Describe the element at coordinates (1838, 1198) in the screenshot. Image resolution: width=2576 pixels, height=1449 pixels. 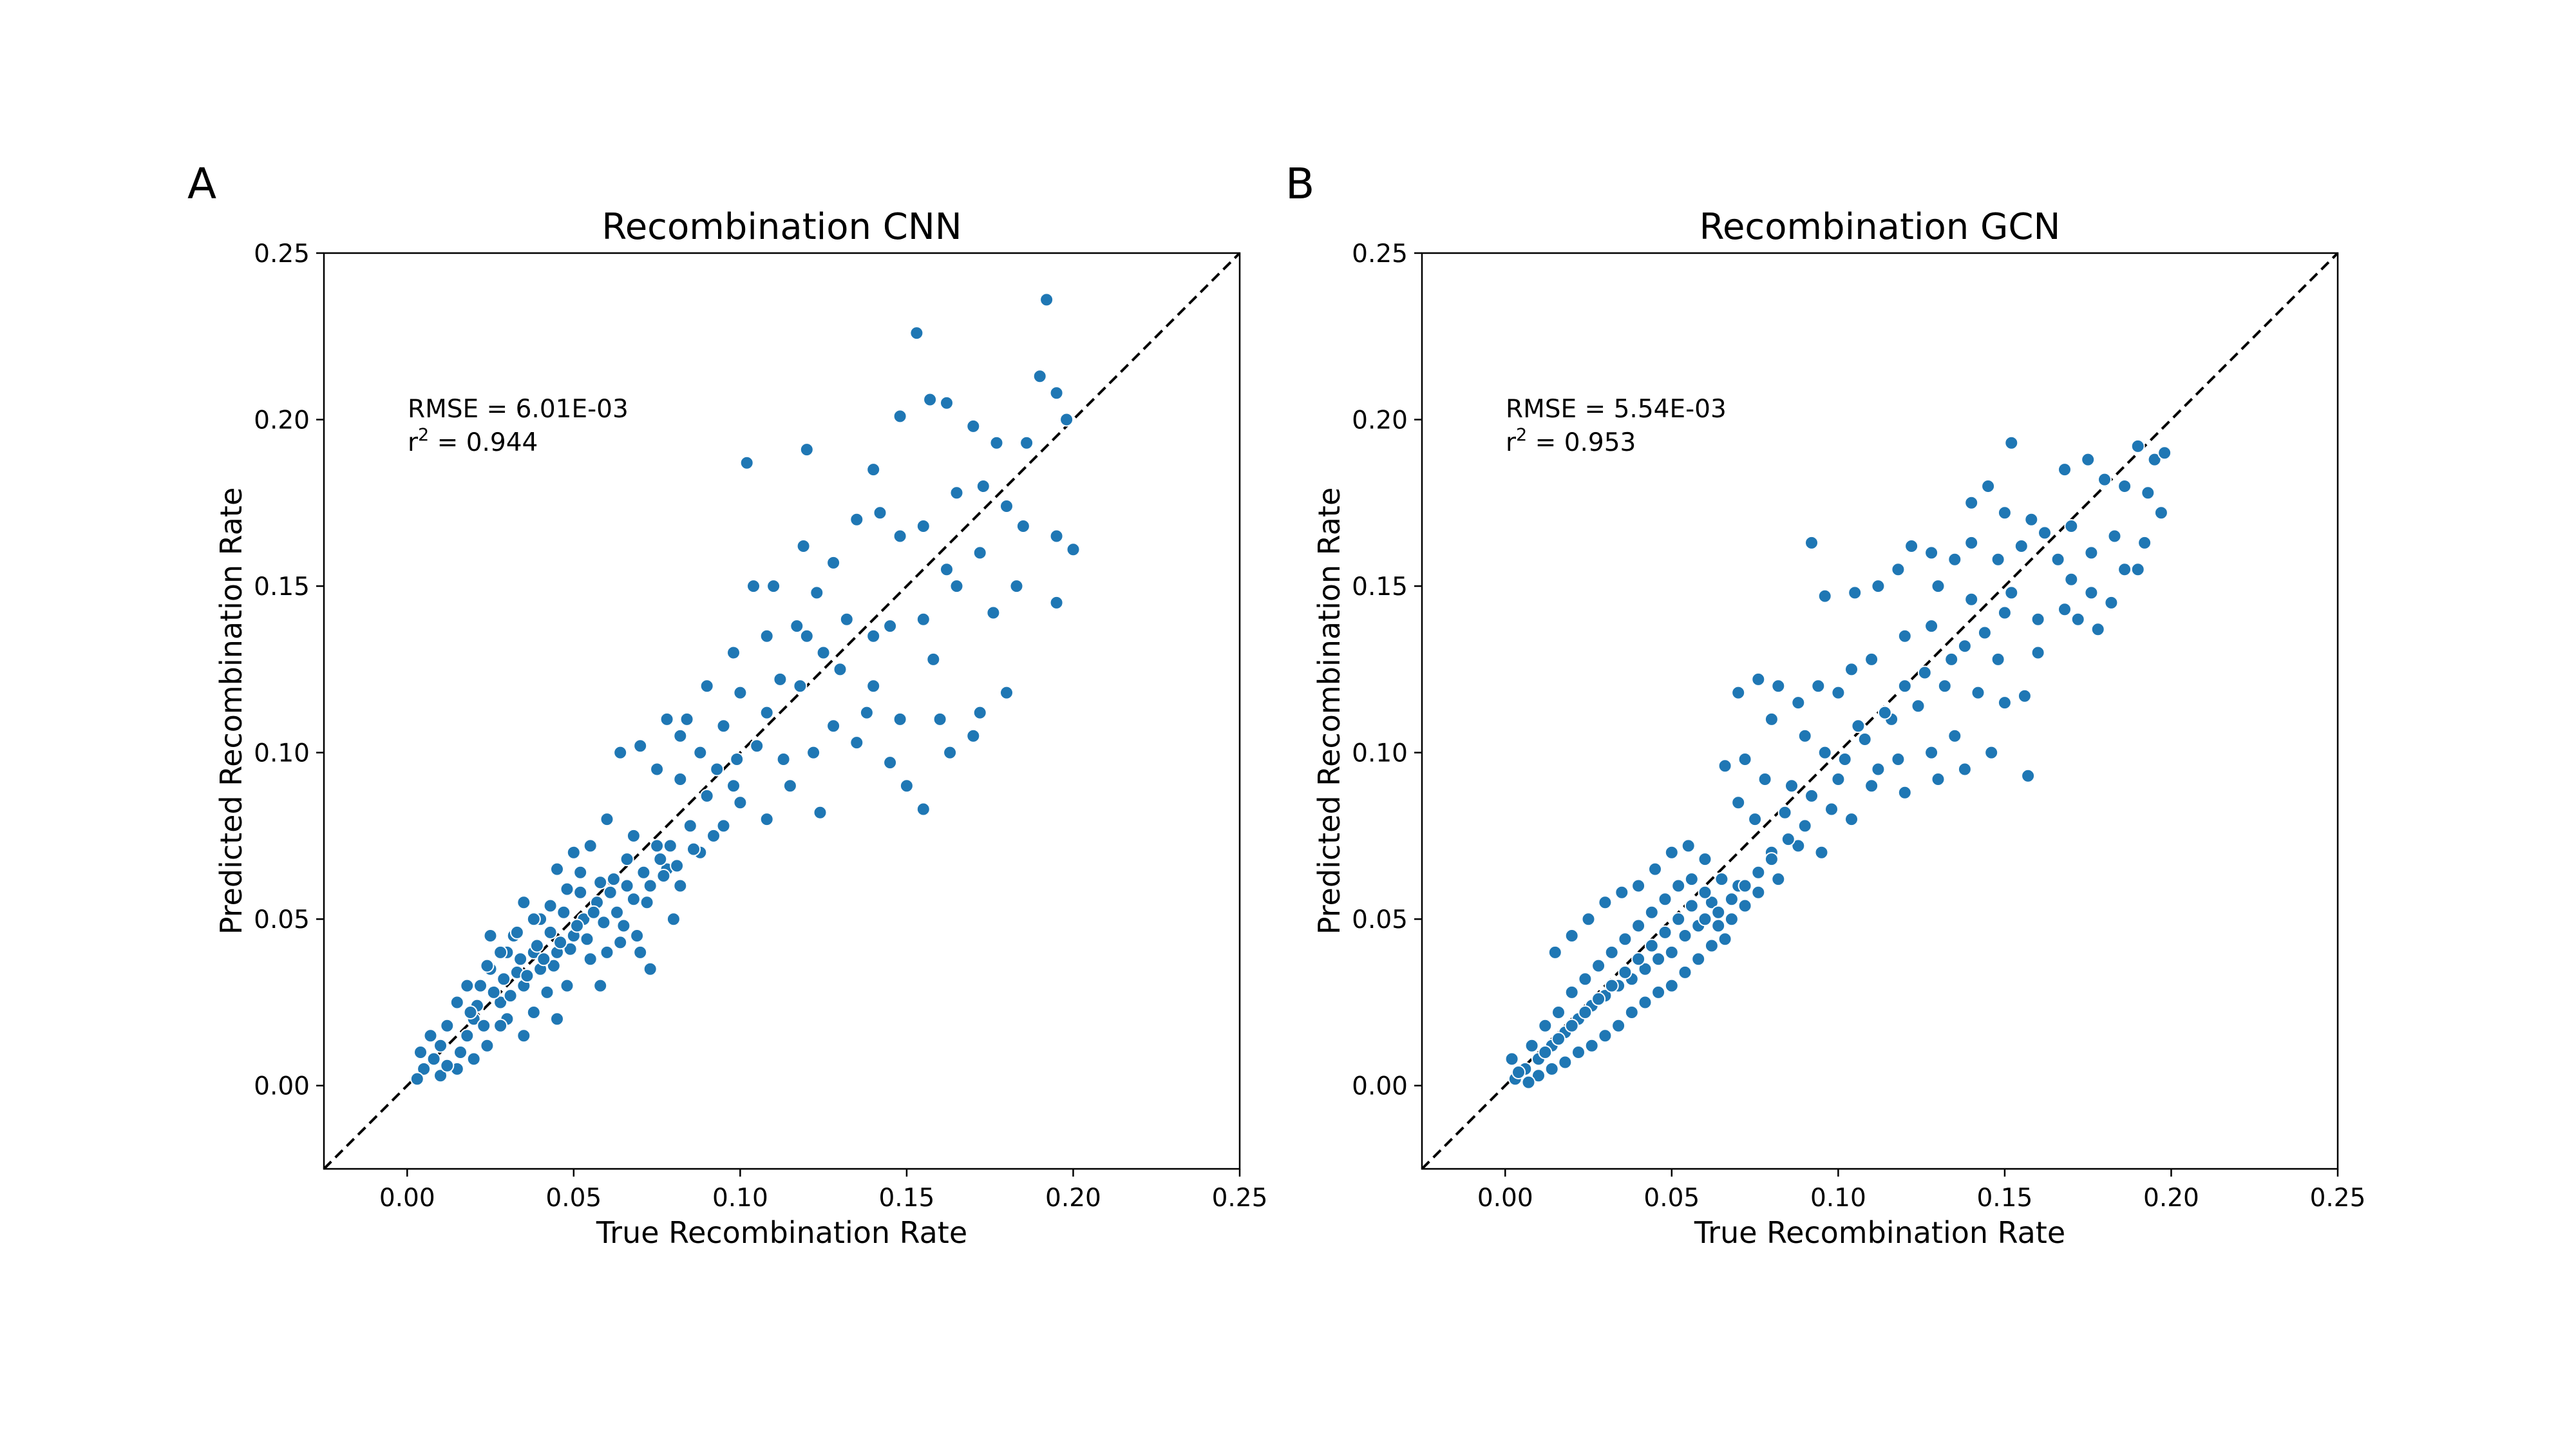
I see `x-tick-label: 0.10` at that location.